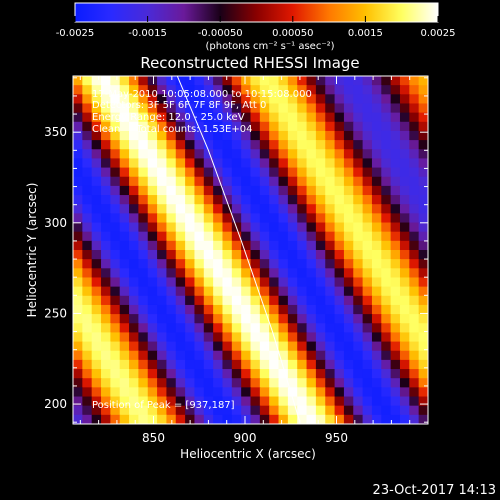 This screenshot has height=500, width=500. Describe the element at coordinates (168, 117) in the screenshot. I see `annotation-energy: Energy Range: 12.0 - 25.0 keV` at that location.